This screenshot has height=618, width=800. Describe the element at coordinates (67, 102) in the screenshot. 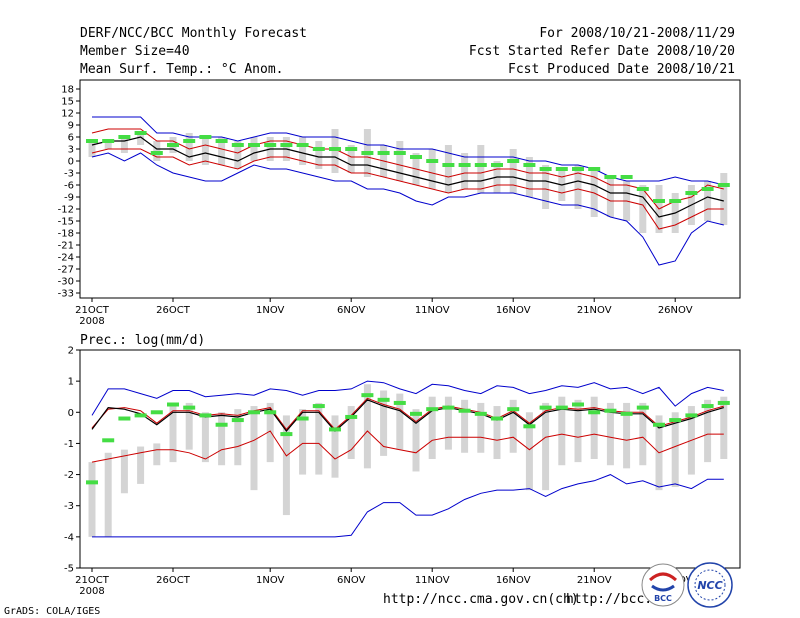

I see `y-tick-label: 15` at that location.